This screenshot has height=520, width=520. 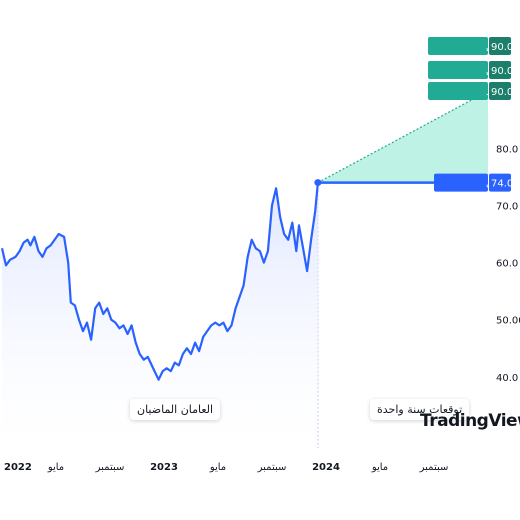 I want to click on current-price-value-bg, so click(x=500, y=182).